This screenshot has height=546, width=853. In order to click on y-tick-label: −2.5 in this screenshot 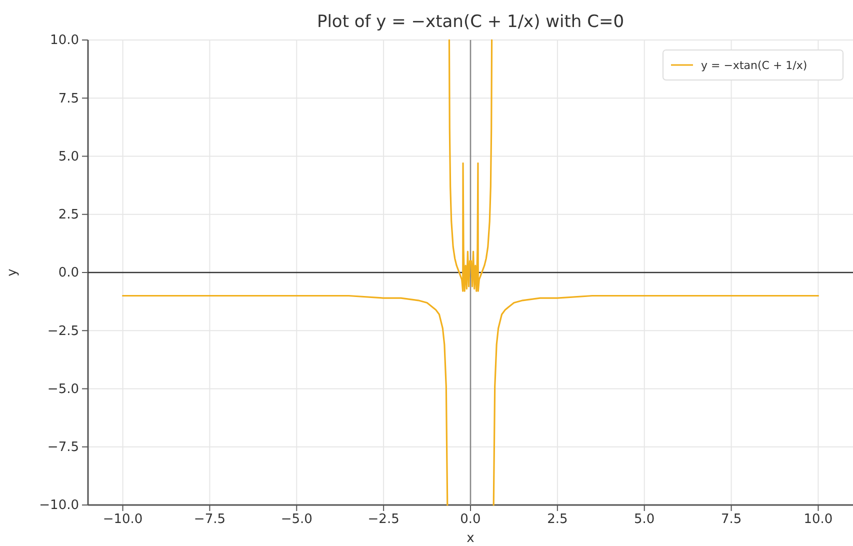, I will do `click(63, 331)`.